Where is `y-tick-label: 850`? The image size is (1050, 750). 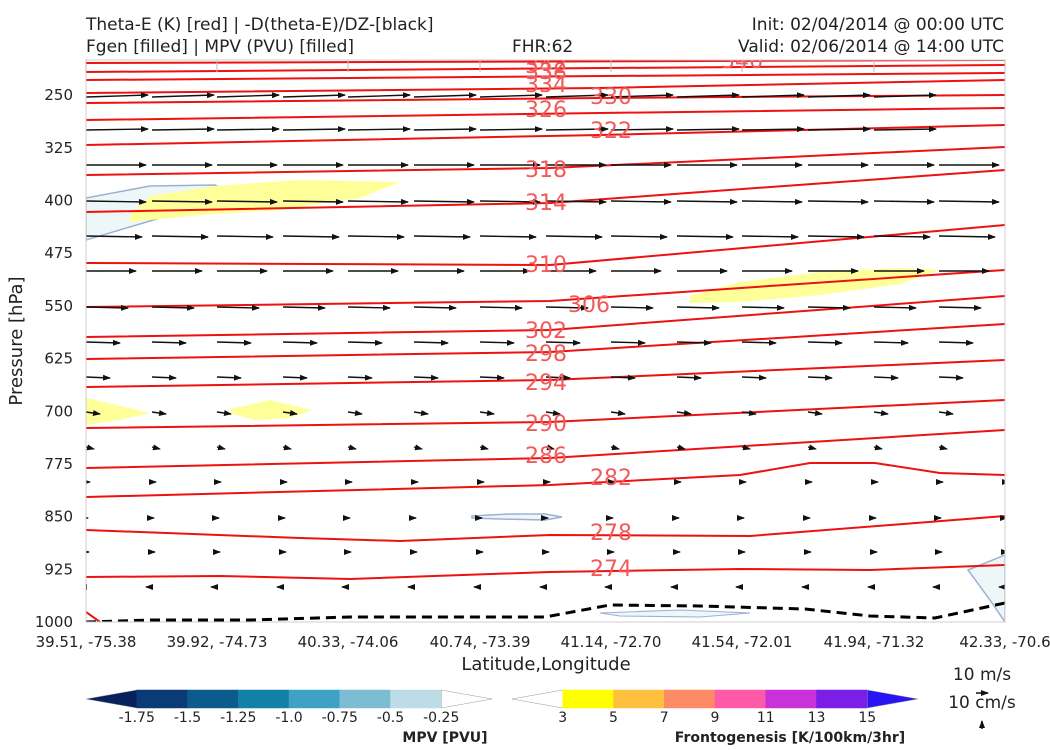
y-tick-label: 850 is located at coordinates (58, 517).